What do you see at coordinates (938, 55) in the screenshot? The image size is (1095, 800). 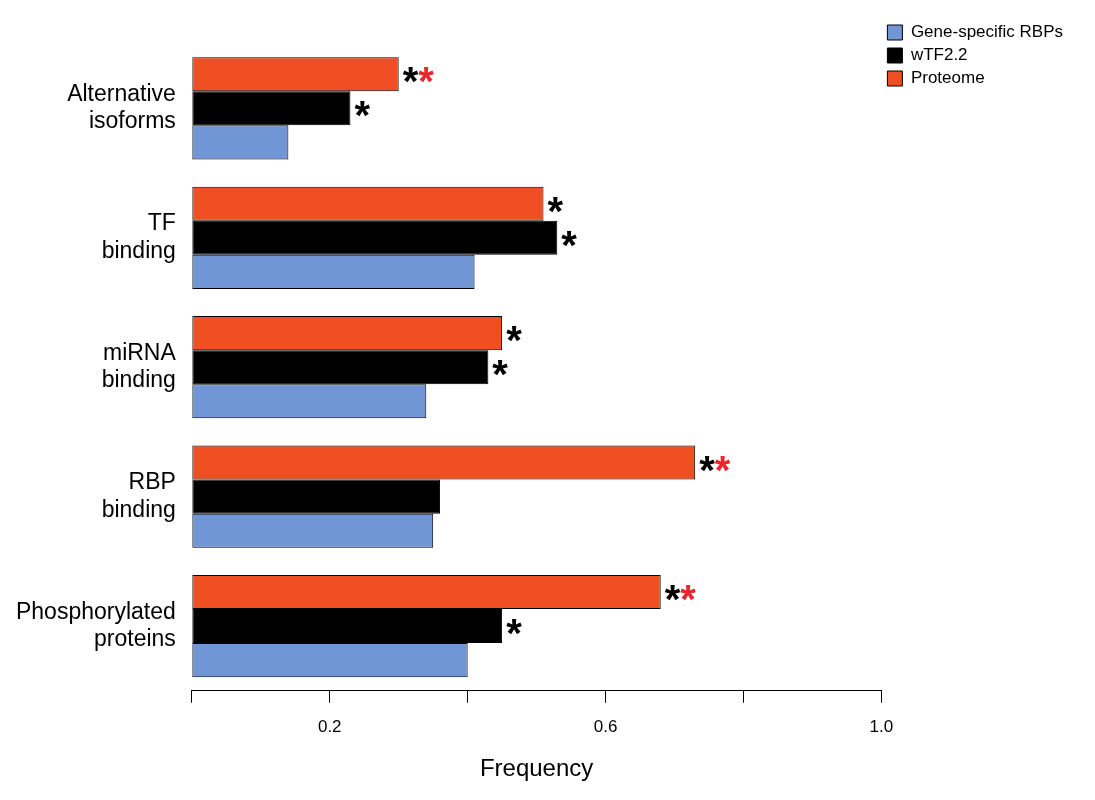 I see `legend-label: wTF2.2` at bounding box center [938, 55].